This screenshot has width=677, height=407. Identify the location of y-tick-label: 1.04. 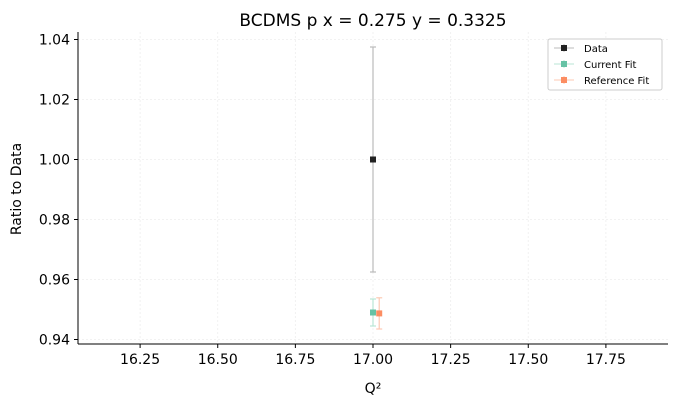
(54, 41).